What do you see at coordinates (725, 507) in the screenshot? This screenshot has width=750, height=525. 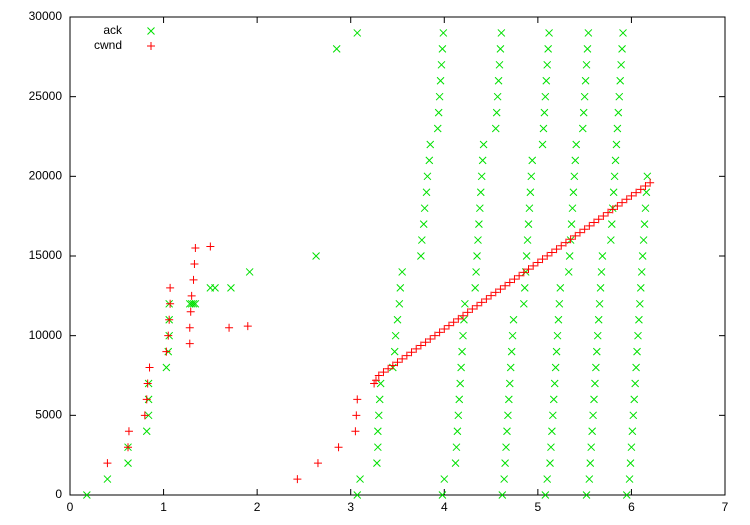 I see `x-tick-label: 7` at bounding box center [725, 507].